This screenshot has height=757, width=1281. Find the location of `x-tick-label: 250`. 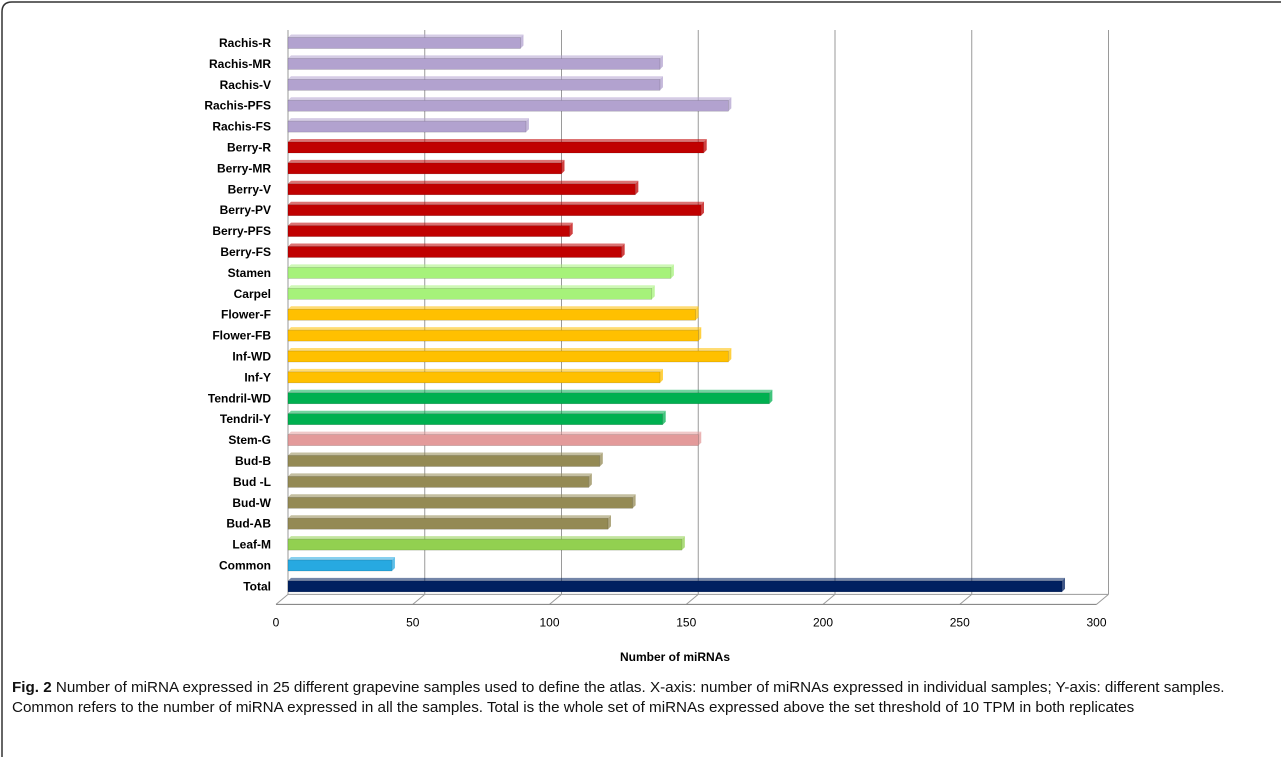

x-tick-label: 250 is located at coordinates (960, 622).